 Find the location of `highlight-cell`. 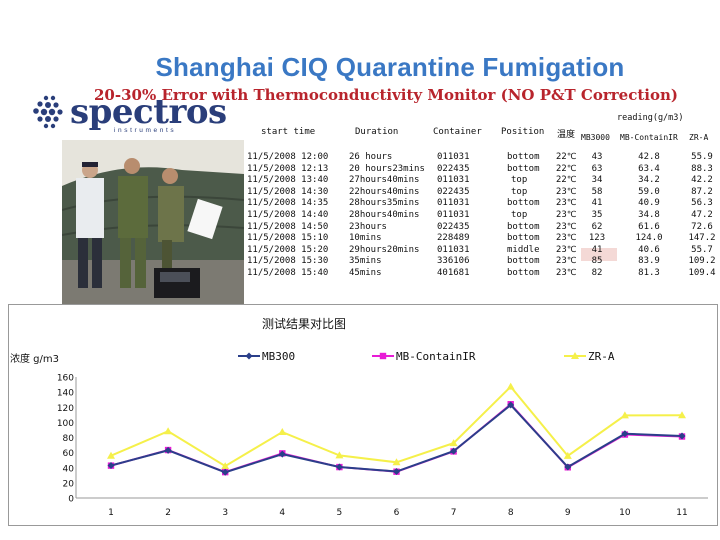

highlight-cell is located at coordinates (599, 254).